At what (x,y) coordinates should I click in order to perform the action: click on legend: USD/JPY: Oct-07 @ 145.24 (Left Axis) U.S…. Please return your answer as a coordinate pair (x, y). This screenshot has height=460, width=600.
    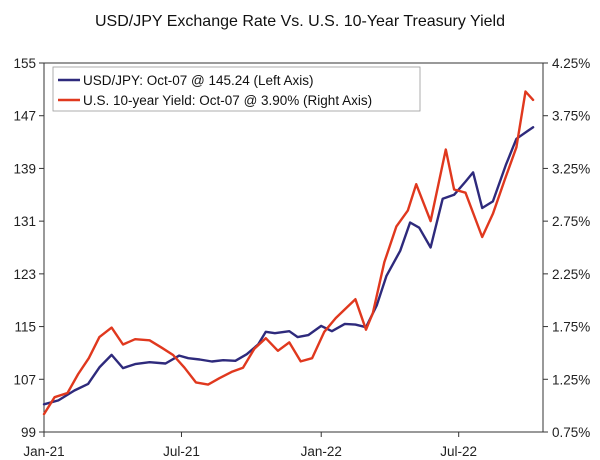
    Looking at the image, I should click on (236, 89).